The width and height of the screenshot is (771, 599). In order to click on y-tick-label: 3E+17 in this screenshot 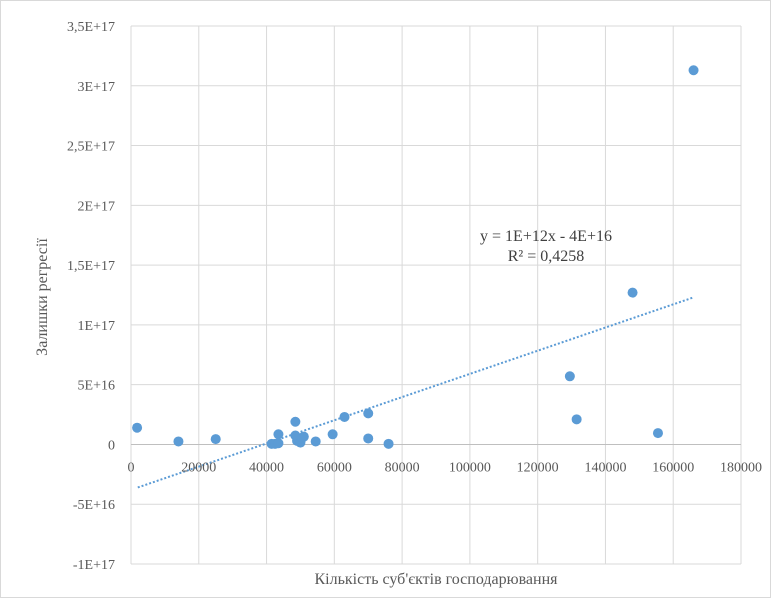, I will do `click(96, 87)`.